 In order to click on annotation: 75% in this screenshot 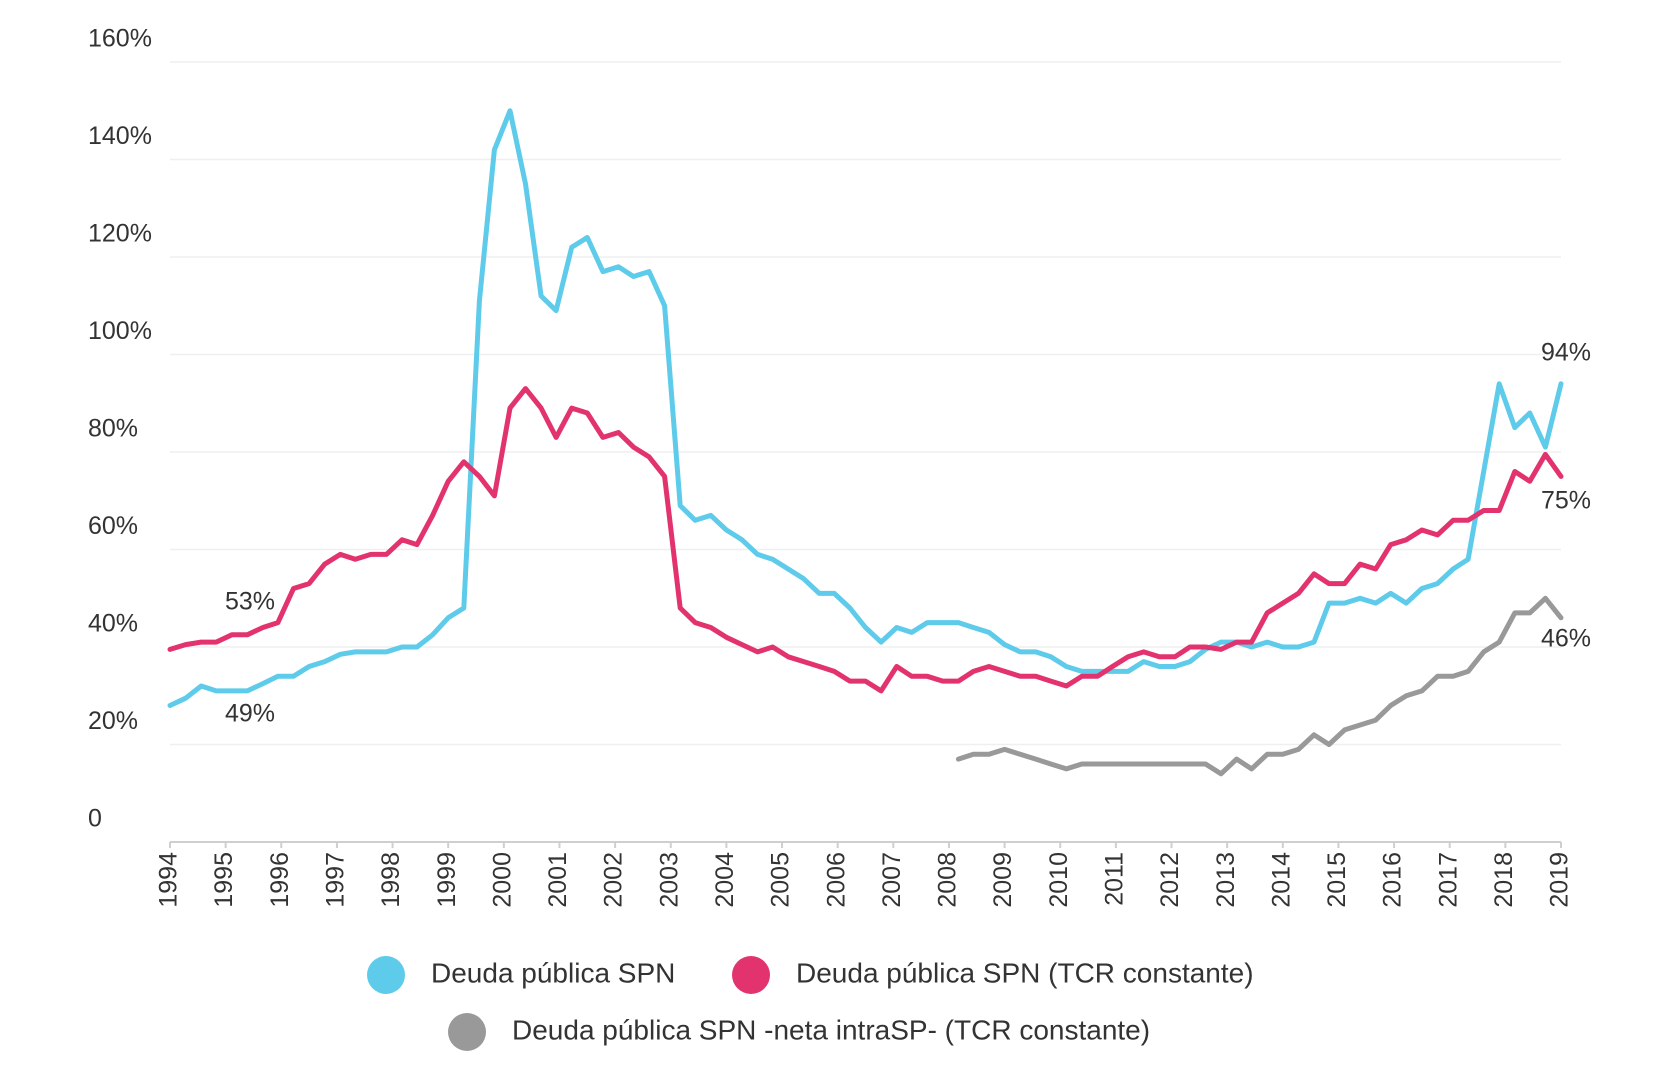, I will do `click(1566, 501)`.